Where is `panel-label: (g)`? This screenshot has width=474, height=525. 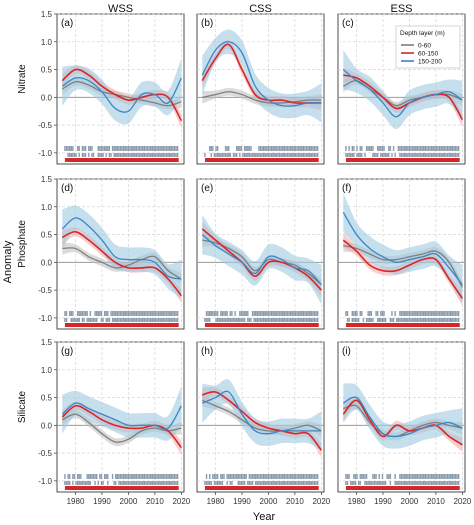 panel-label: (g) is located at coordinates (67, 351).